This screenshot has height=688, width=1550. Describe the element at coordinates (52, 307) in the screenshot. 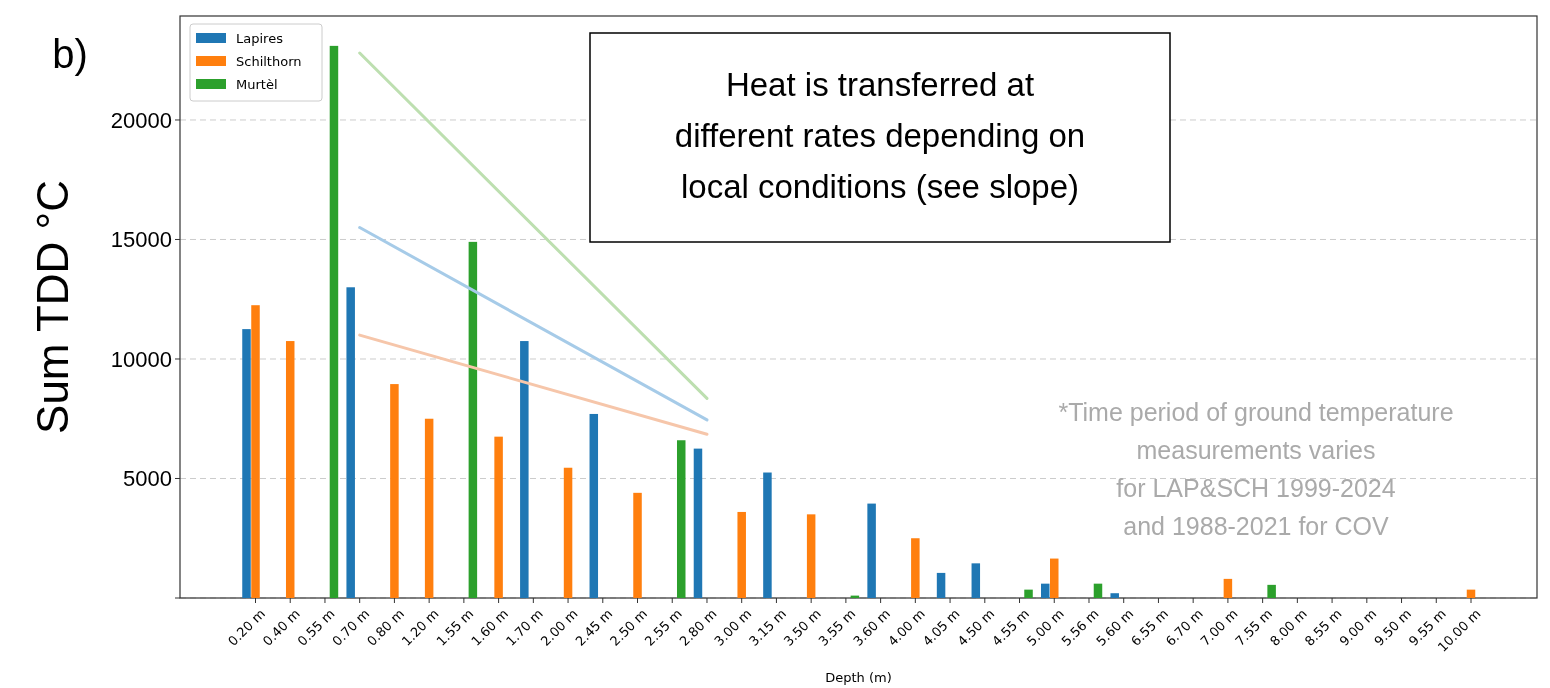

I see `y-axis-title: Sum TDD °C` at that location.